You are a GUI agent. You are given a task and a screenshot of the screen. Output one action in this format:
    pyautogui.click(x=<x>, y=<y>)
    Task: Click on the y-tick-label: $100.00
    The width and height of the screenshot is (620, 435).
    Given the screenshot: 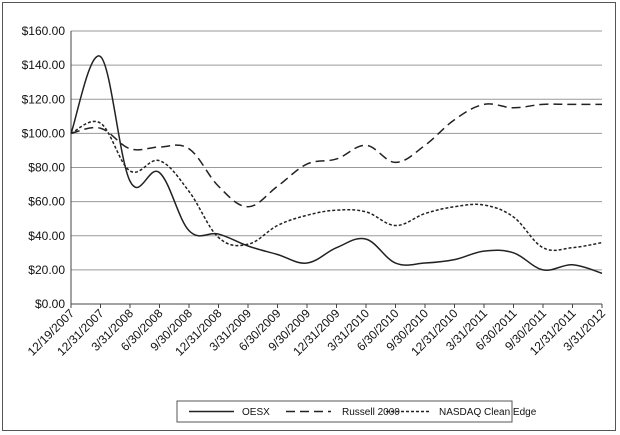 What is the action you would take?
    pyautogui.click(x=44, y=133)
    